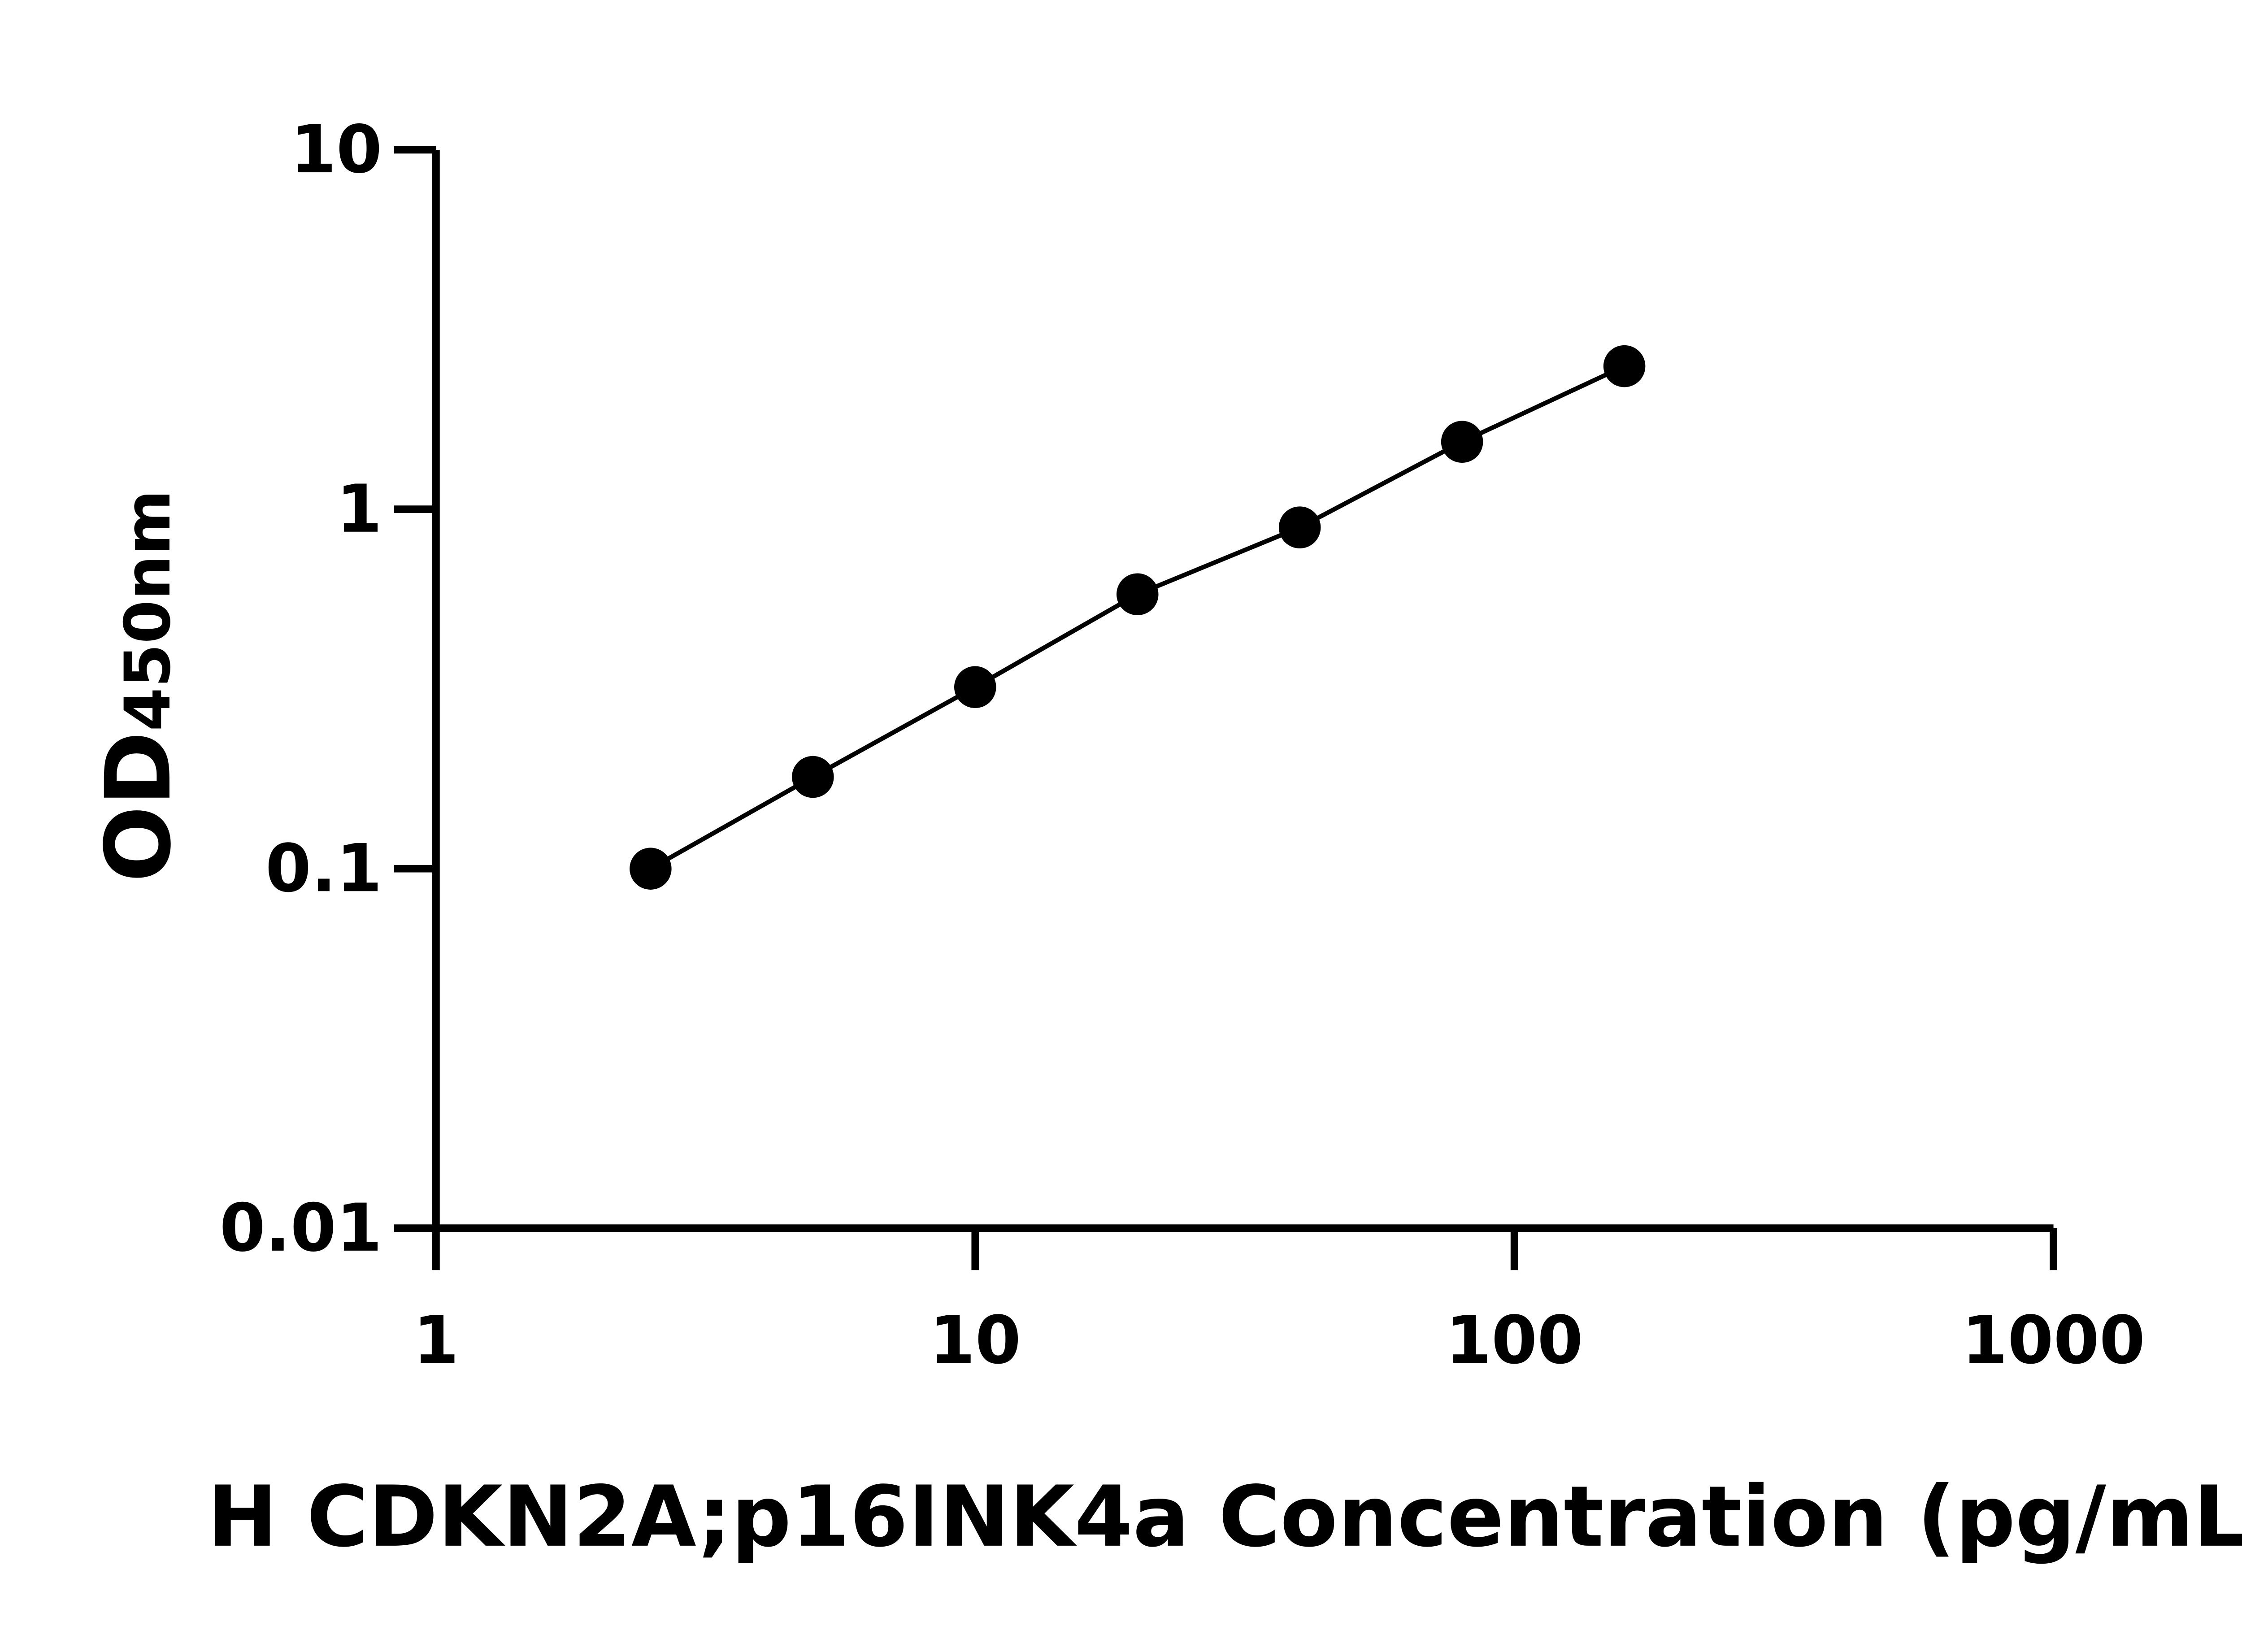 Image resolution: width=2242 pixels, height=1652 pixels. I want to click on x-tick-label: 1, so click(436, 1340).